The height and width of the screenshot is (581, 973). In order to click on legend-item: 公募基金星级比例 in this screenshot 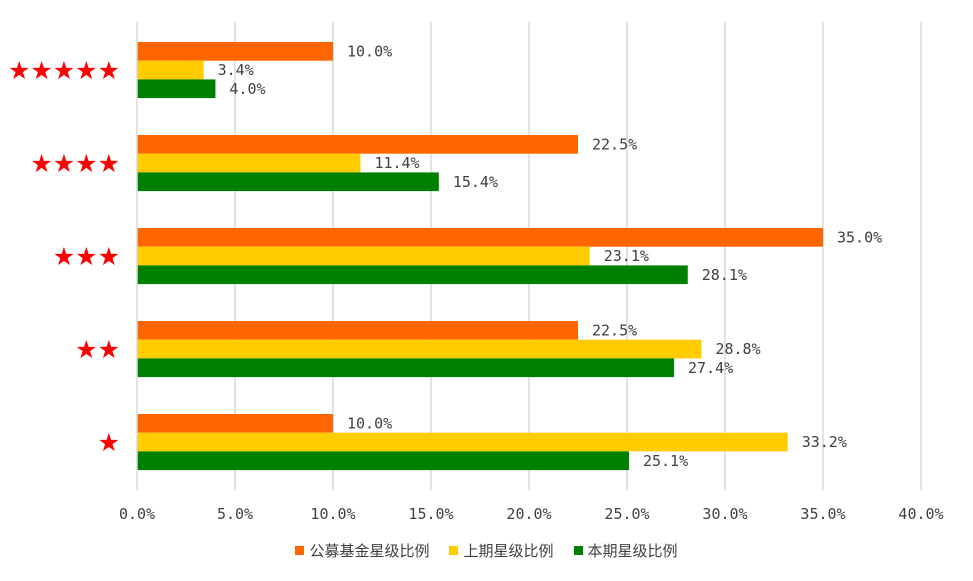, I will do `click(362, 550)`.